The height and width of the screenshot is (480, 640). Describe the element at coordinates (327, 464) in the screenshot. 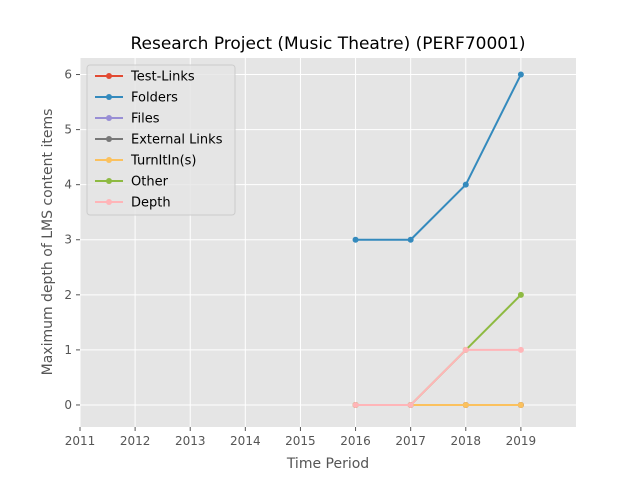

I see `x-axis-label: Time Period` at that location.